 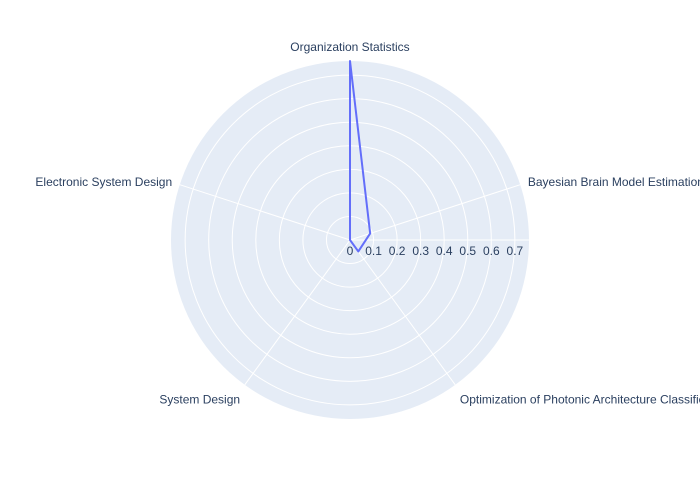 What do you see at coordinates (420, 251) in the screenshot?
I see `radial-tick-label-3: 0.3` at bounding box center [420, 251].